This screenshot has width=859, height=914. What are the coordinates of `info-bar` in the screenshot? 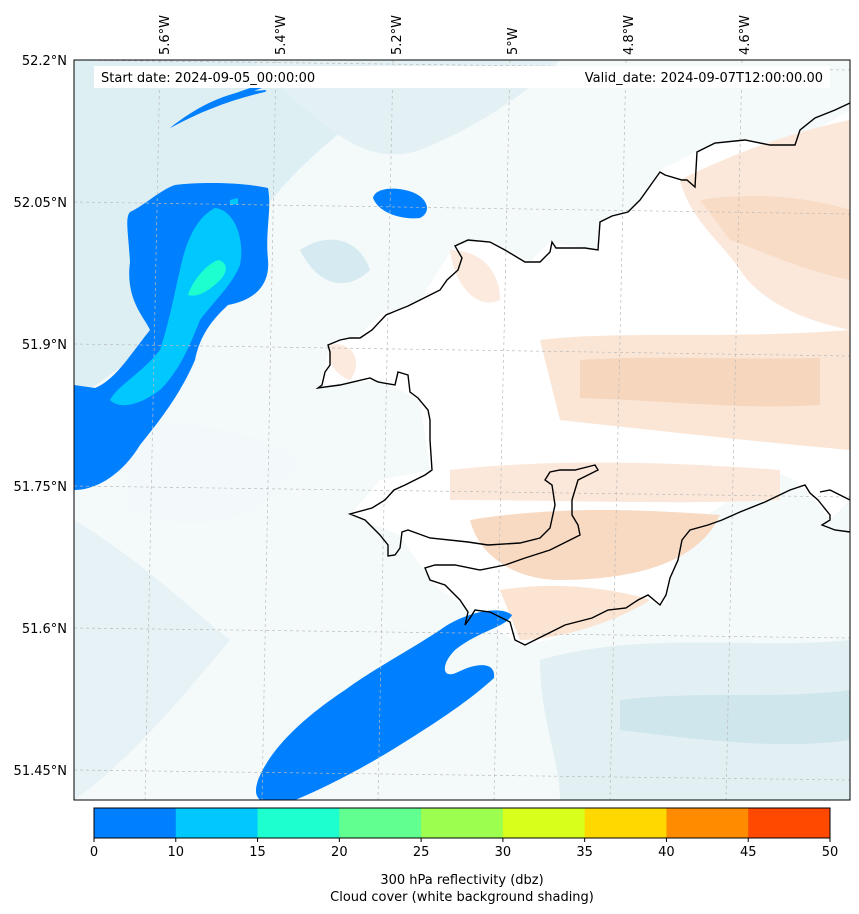 It's located at (462, 77).